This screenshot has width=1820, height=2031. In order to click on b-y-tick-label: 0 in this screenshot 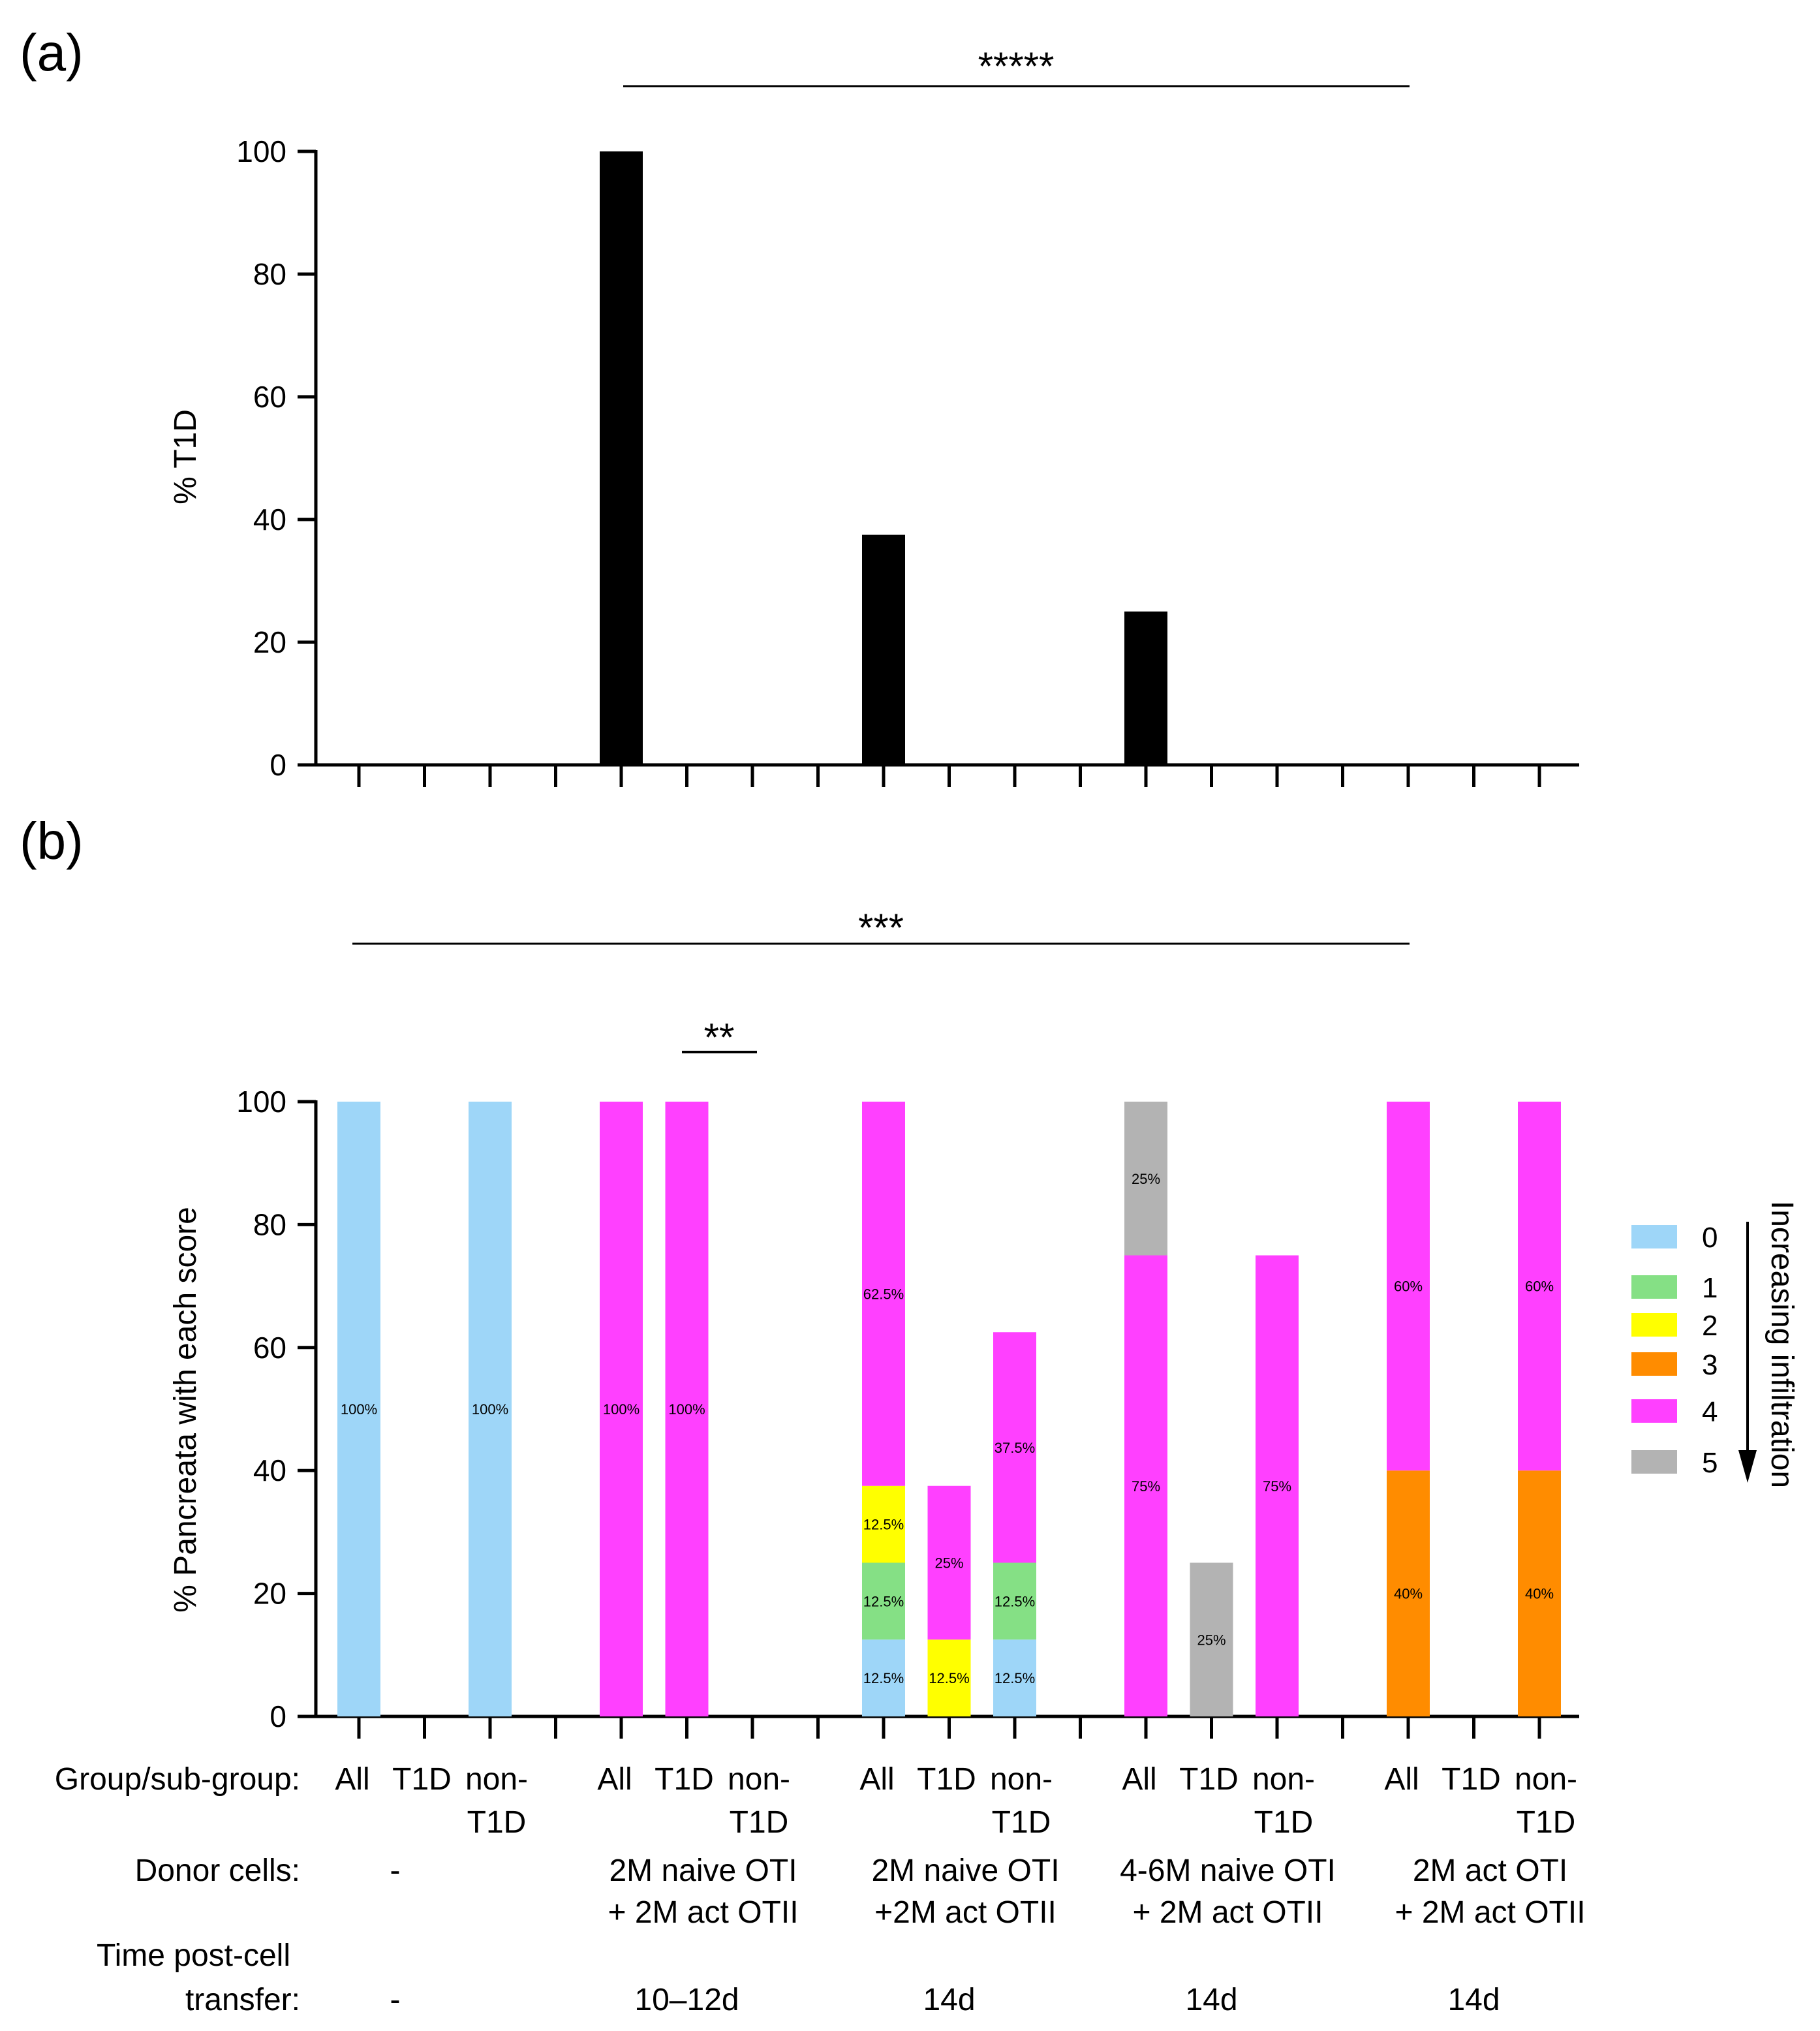, I will do `click(278, 1716)`.